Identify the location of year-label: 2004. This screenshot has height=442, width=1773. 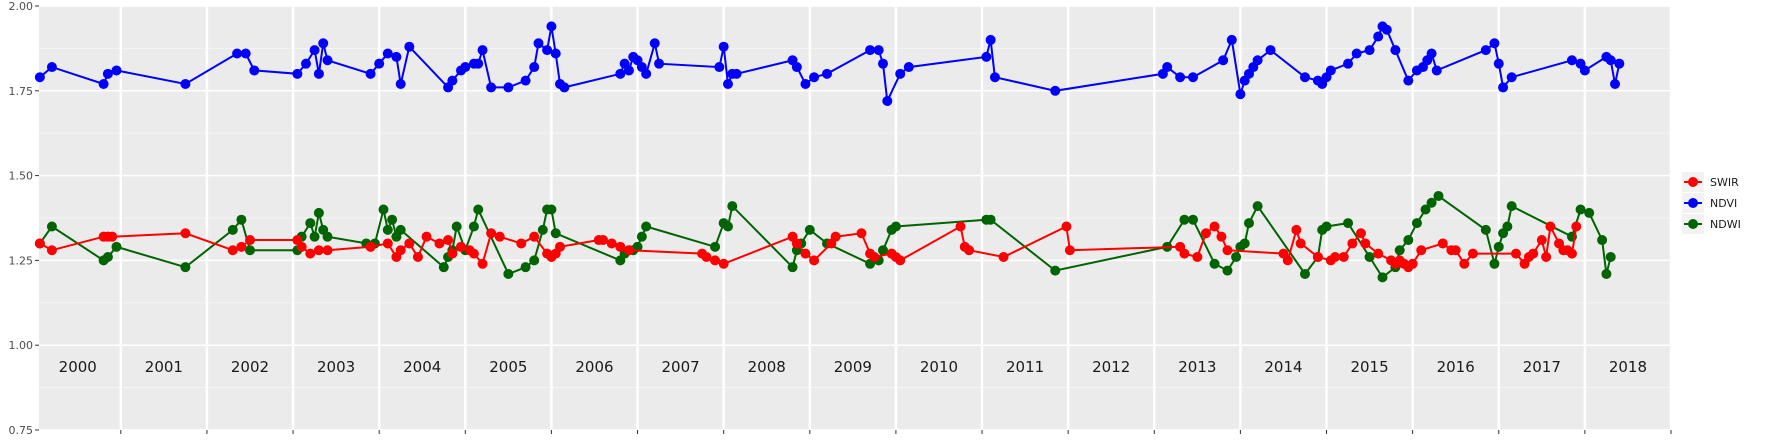
(422, 367).